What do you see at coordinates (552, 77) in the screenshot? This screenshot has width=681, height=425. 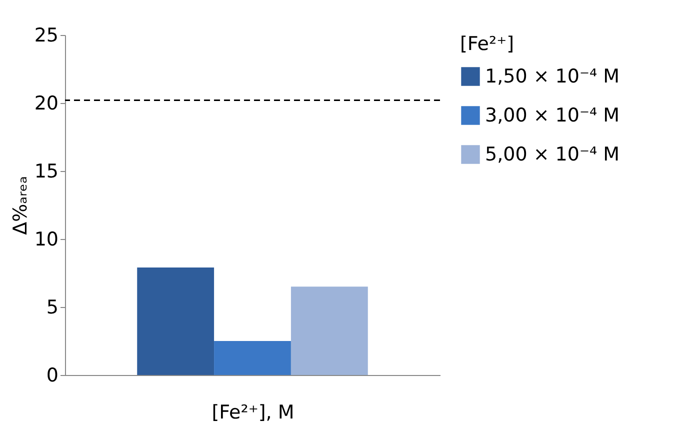 I see `legend-label: 1,50 × 10⁻⁴ M` at bounding box center [552, 77].